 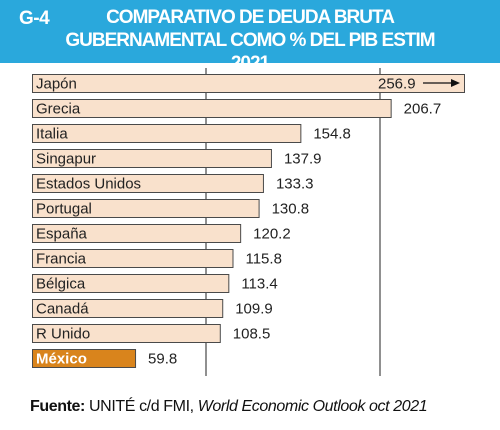 What do you see at coordinates (61, 284) in the screenshot?
I see `category-label: Bélgica` at bounding box center [61, 284].